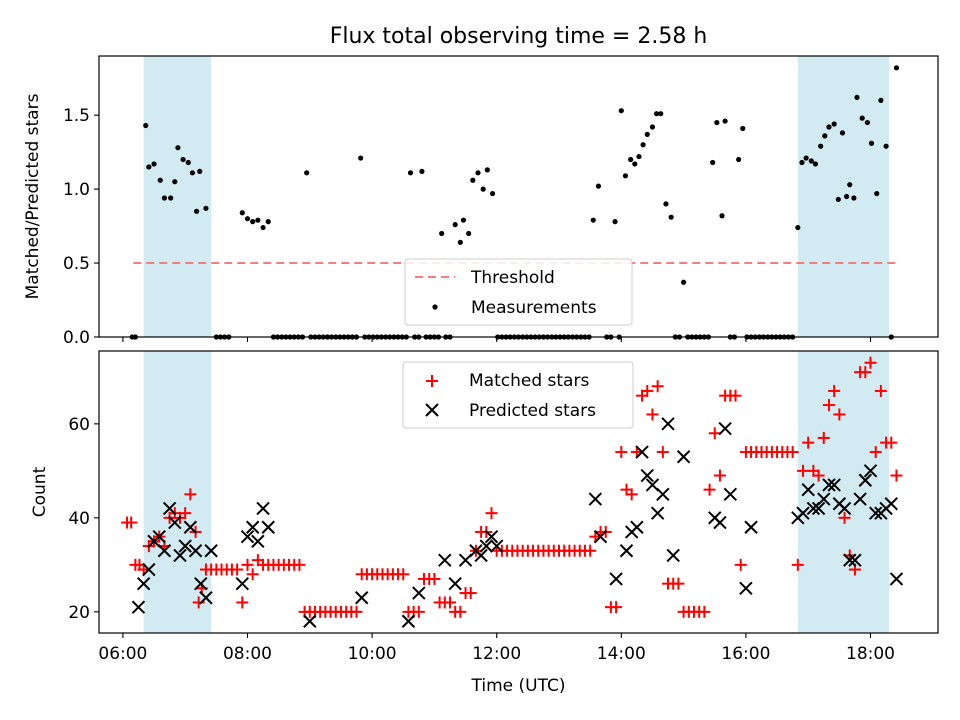 Image resolution: width=960 pixels, height=720 pixels. I want to click on legend-matched-label: Matched stars, so click(529, 381).